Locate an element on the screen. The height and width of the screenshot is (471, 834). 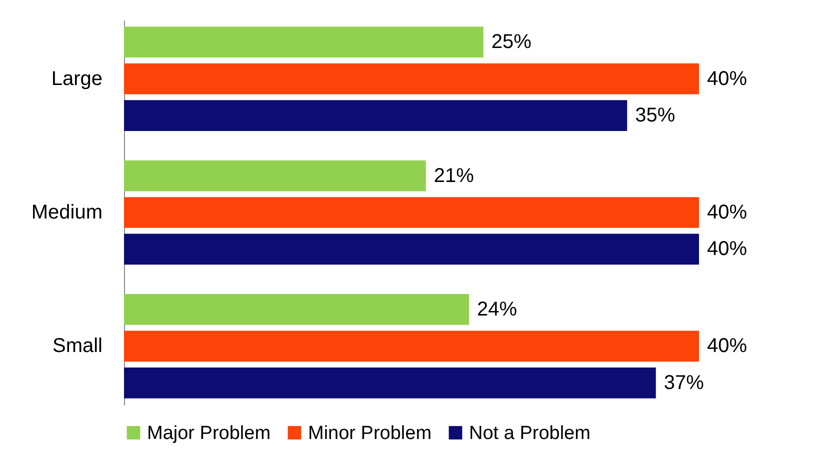
y-tick-label: Small is located at coordinates (77, 346).